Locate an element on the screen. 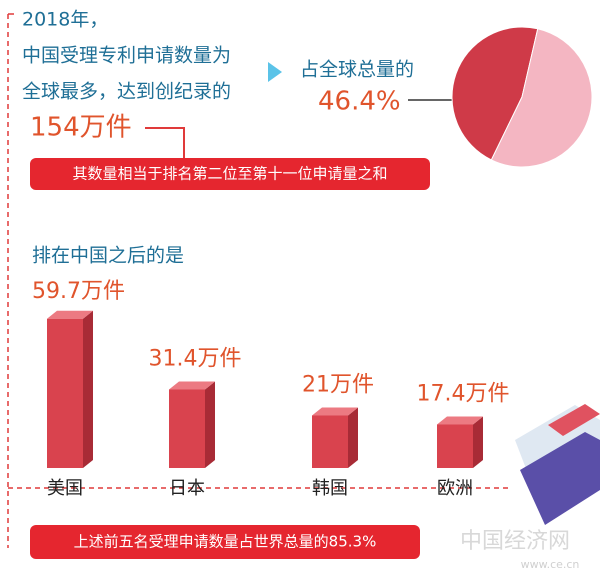 This screenshot has height=579, width=600. category-label: 韩国 is located at coordinates (330, 488).